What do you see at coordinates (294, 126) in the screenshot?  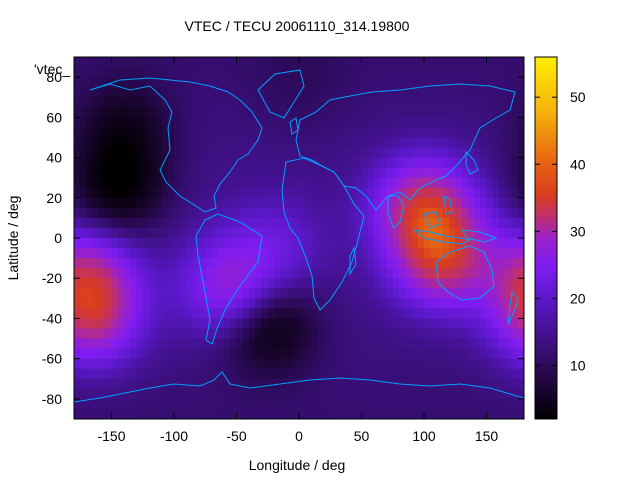 I see `coastline-uk` at bounding box center [294, 126].